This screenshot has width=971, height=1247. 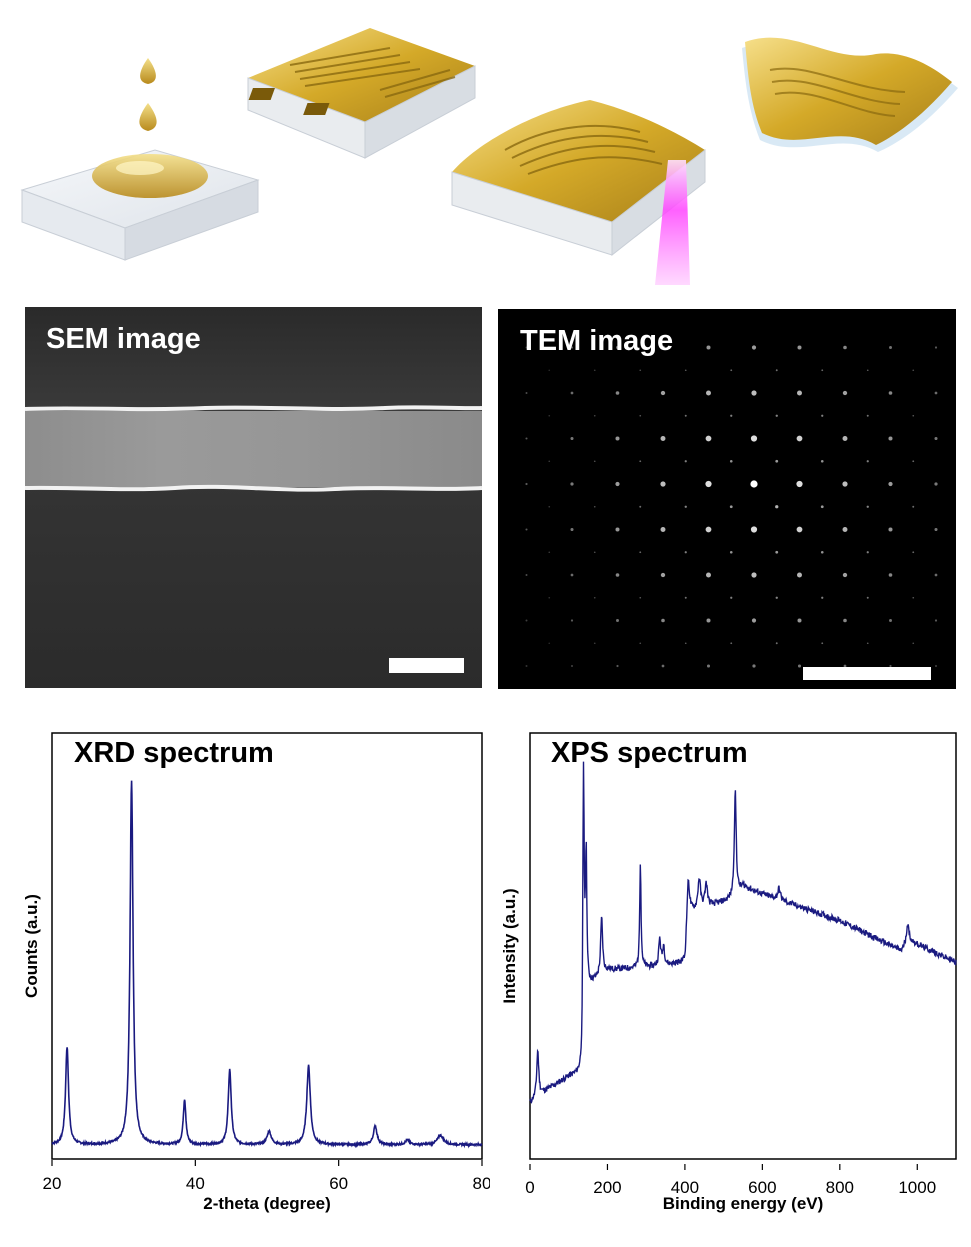 I want to click on tem-image-panel: TEM image, so click(x=727, y=499).